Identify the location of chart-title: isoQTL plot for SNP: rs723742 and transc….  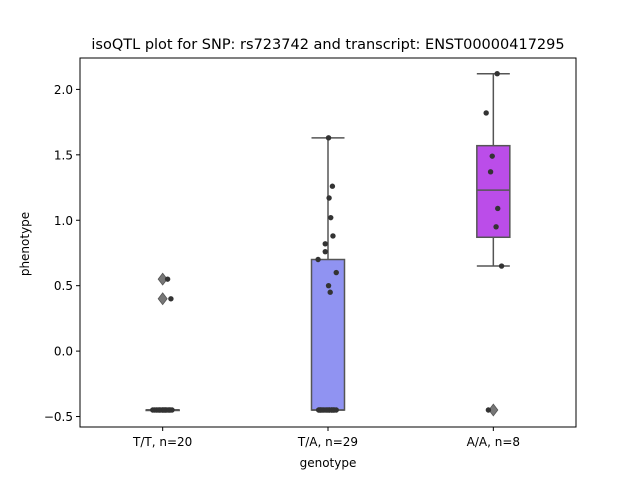
(327, 45).